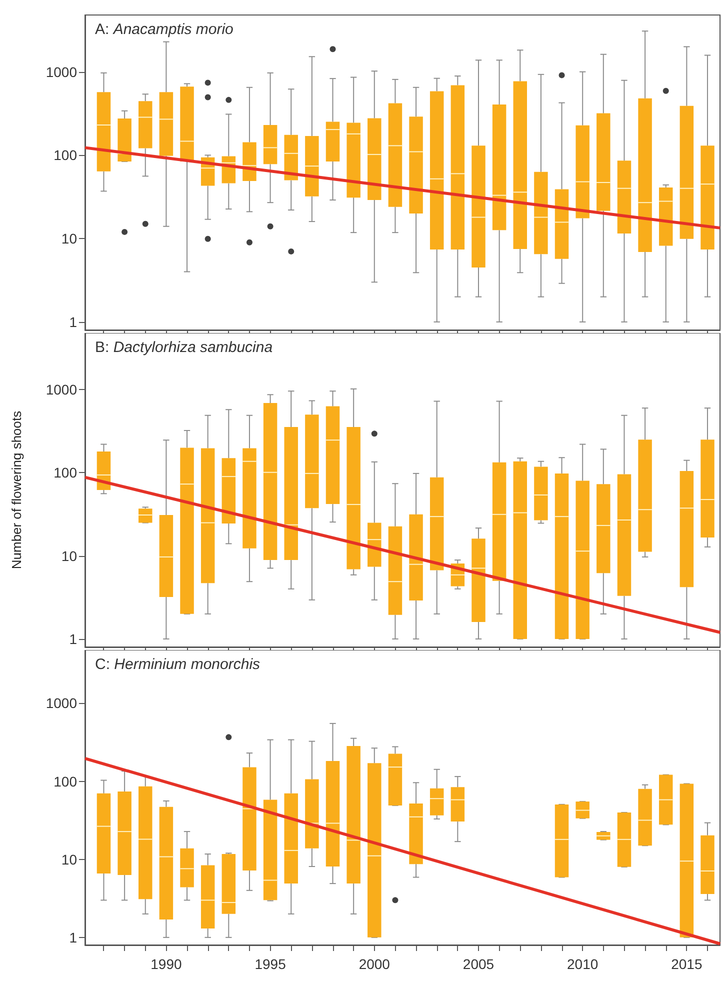  Describe the element at coordinates (478, 964) in the screenshot. I see `x-tick-label: 2005` at that location.